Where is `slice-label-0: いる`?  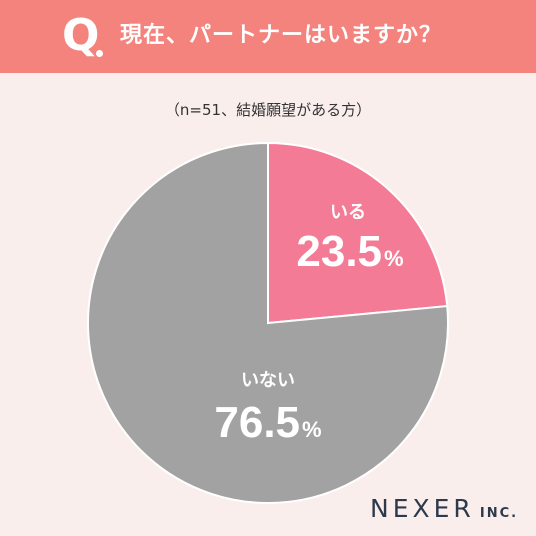
slice-label-0: いる is located at coordinates (348, 212).